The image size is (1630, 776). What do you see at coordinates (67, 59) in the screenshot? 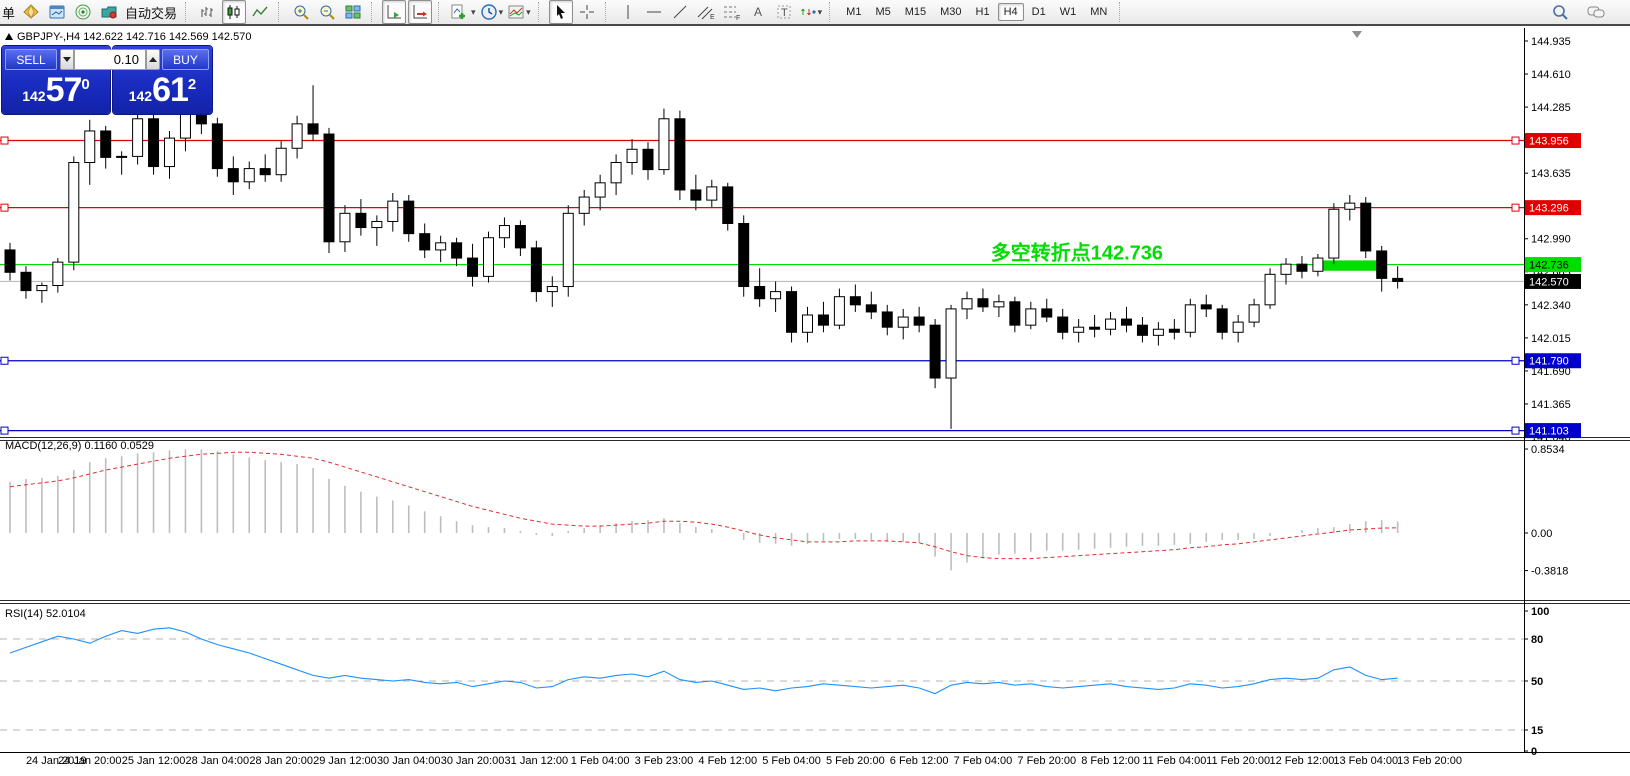
I see `volume-decrease-button` at bounding box center [67, 59].